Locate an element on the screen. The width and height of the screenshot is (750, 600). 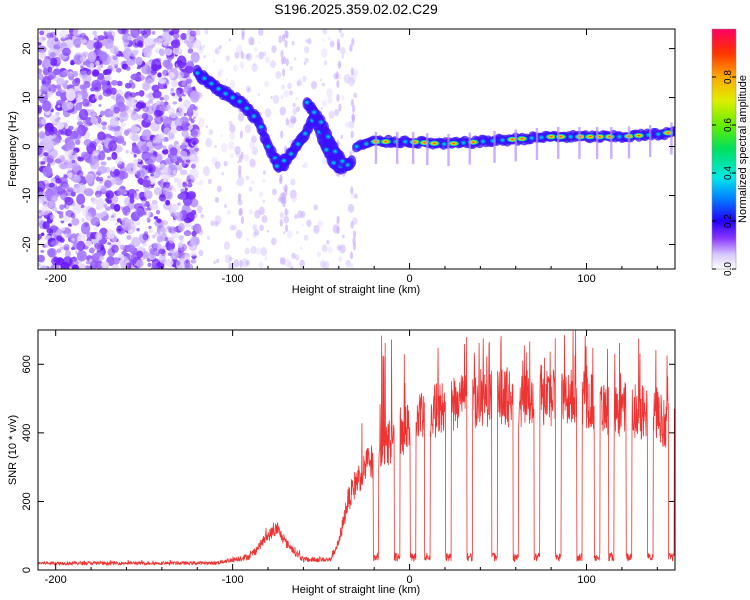
snr-y-label: SNR (10 * v/v) is located at coordinates (13, 450).